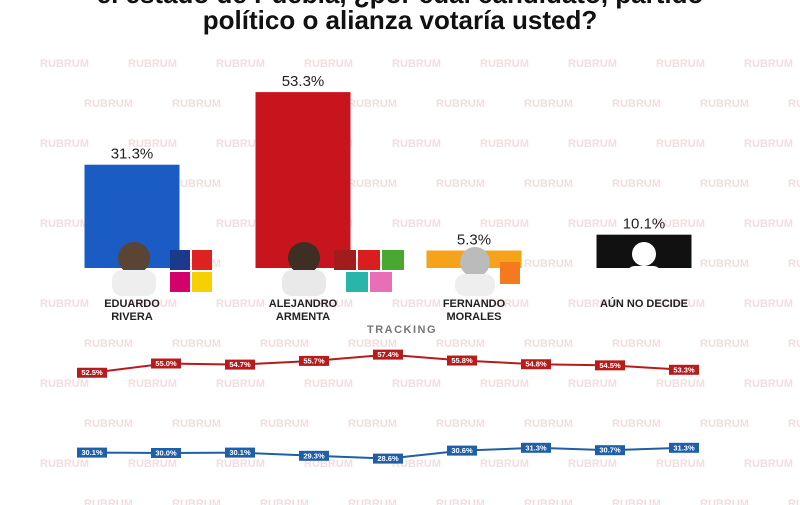 This screenshot has width=800, height=505. Describe the element at coordinates (314, 360) in the screenshot. I see `point-label: 55.7%` at that location.